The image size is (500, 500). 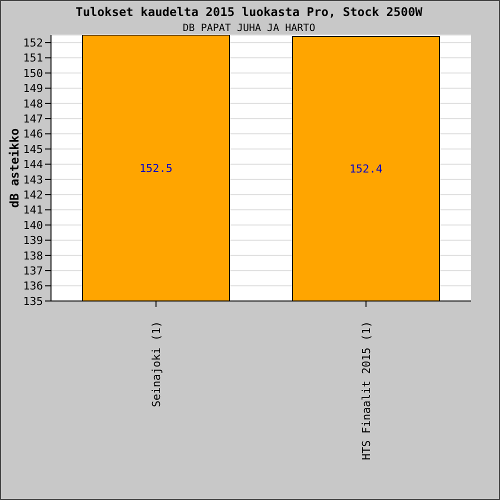 I want to click on y-tick-label: 148, so click(x=33, y=103).